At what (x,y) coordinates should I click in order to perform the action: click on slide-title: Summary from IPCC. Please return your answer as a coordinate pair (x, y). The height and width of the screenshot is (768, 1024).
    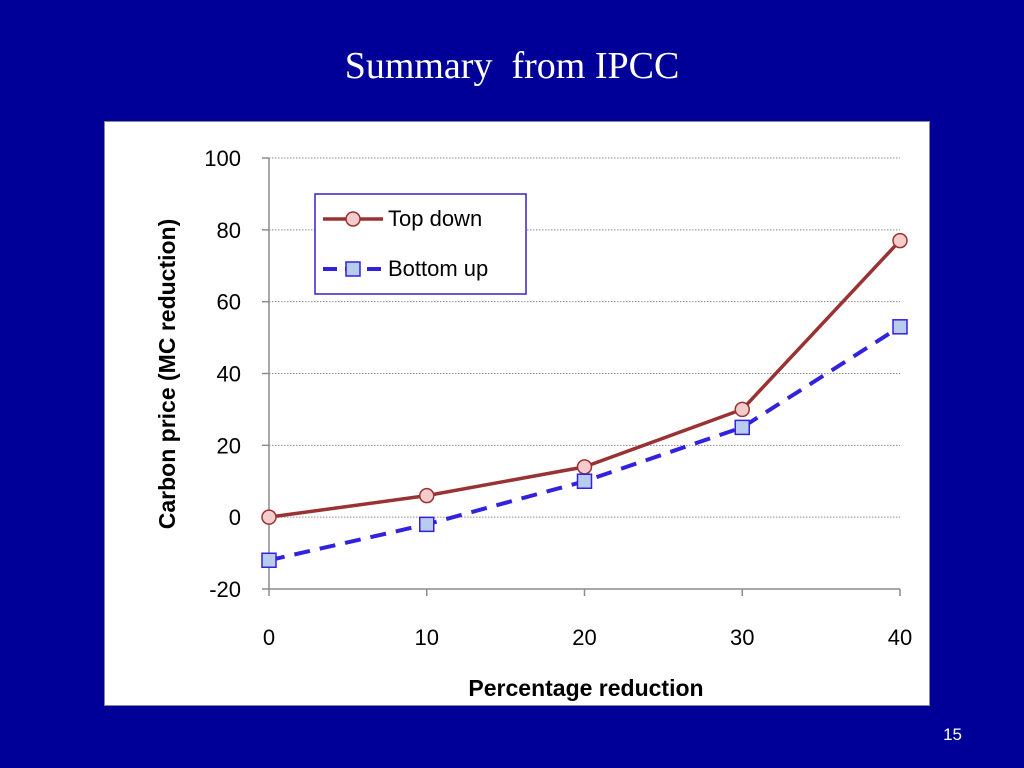
    Looking at the image, I should click on (512, 66).